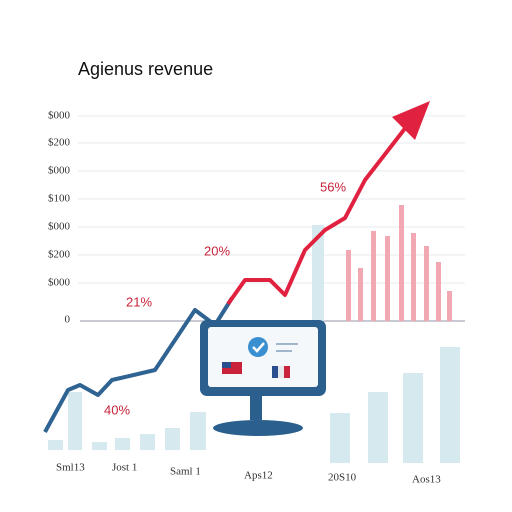 The height and width of the screenshot is (512, 512). I want to click on annotation: 56%, so click(333, 186).